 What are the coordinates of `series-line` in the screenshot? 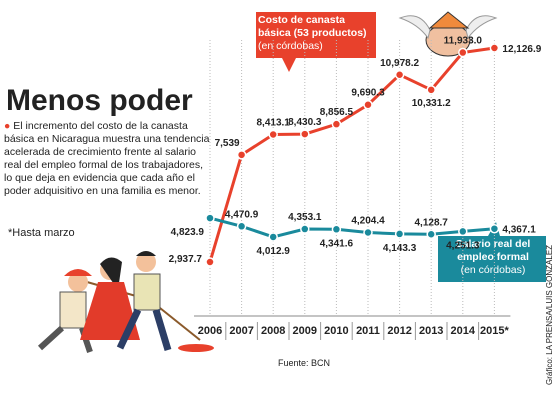 It's located at (352, 227).